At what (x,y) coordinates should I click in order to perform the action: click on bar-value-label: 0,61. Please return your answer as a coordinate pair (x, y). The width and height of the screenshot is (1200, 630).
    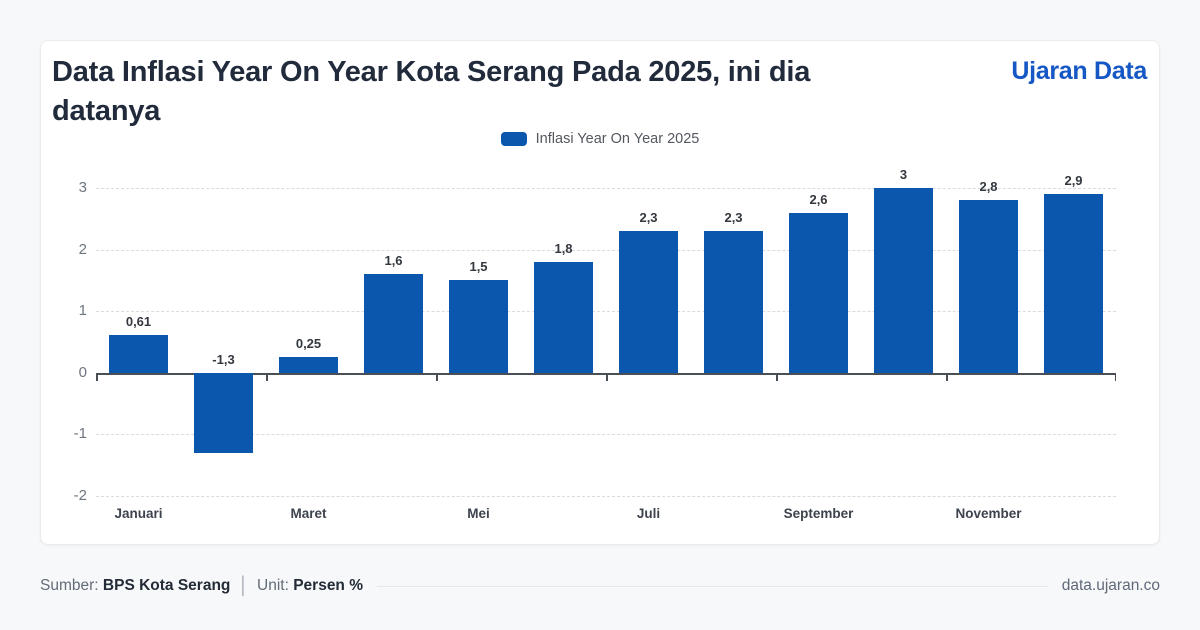
    Looking at the image, I should click on (138, 322).